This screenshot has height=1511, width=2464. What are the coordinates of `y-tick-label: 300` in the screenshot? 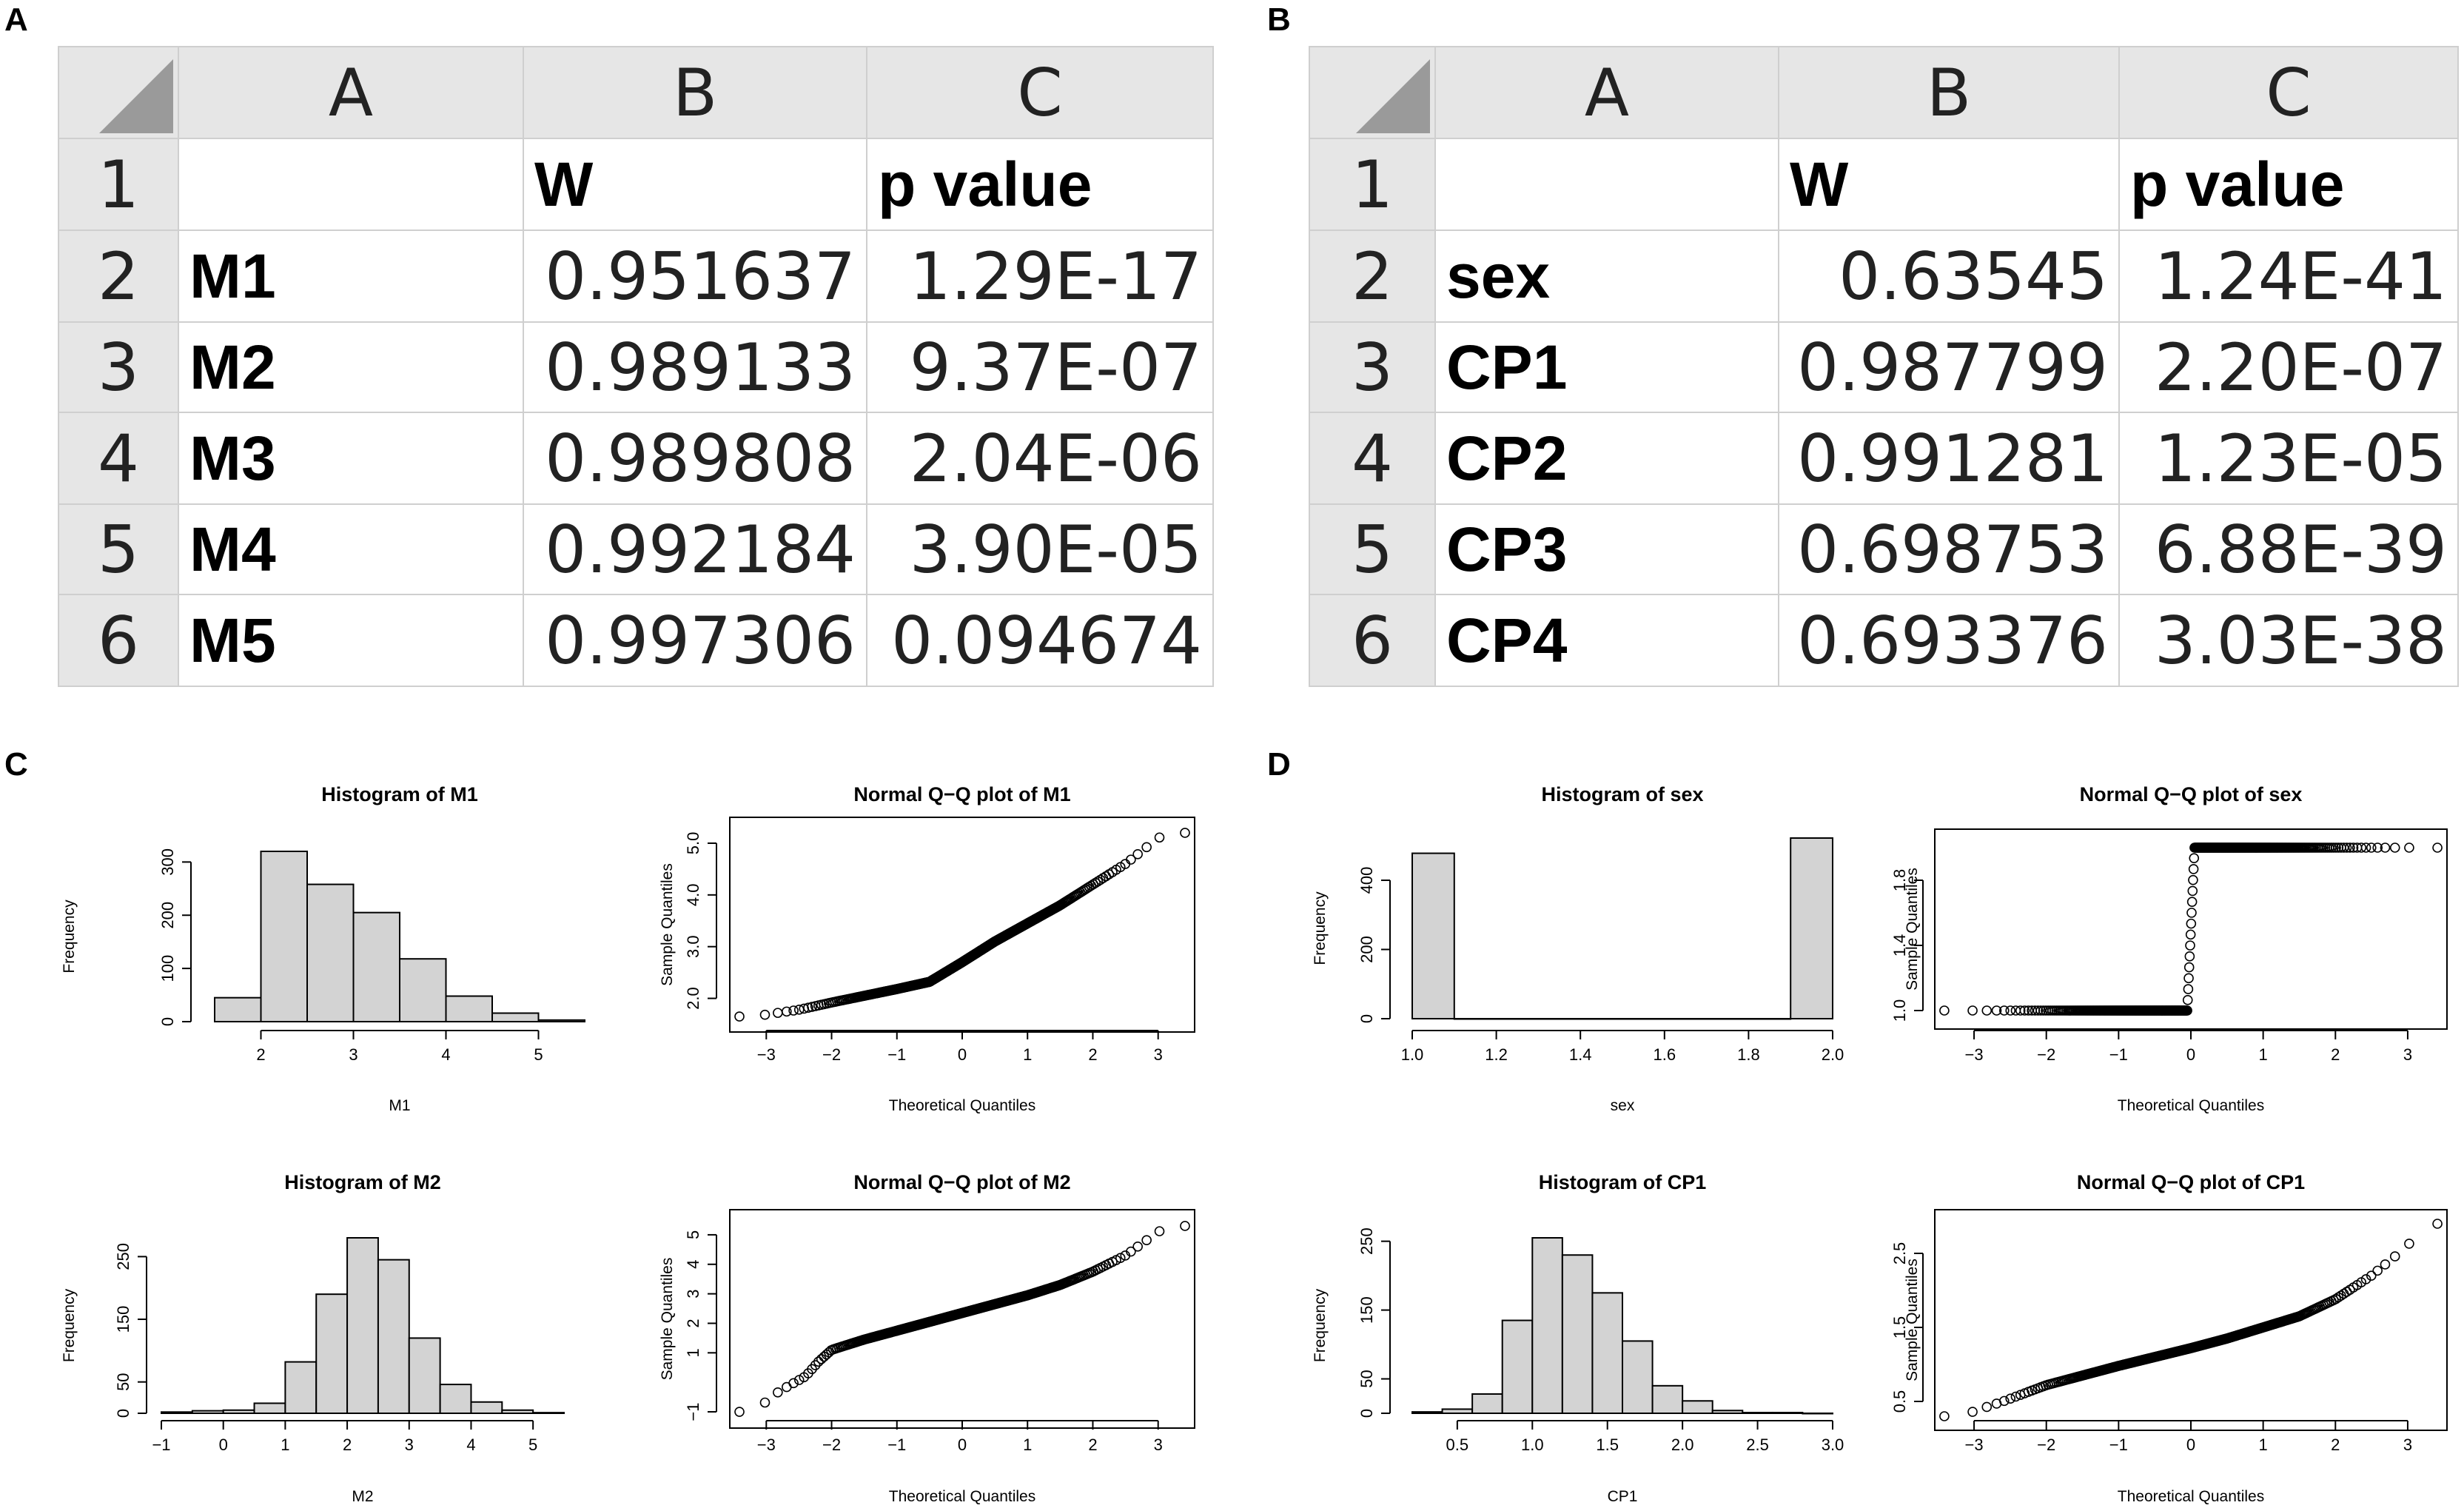 It's located at (167, 862).